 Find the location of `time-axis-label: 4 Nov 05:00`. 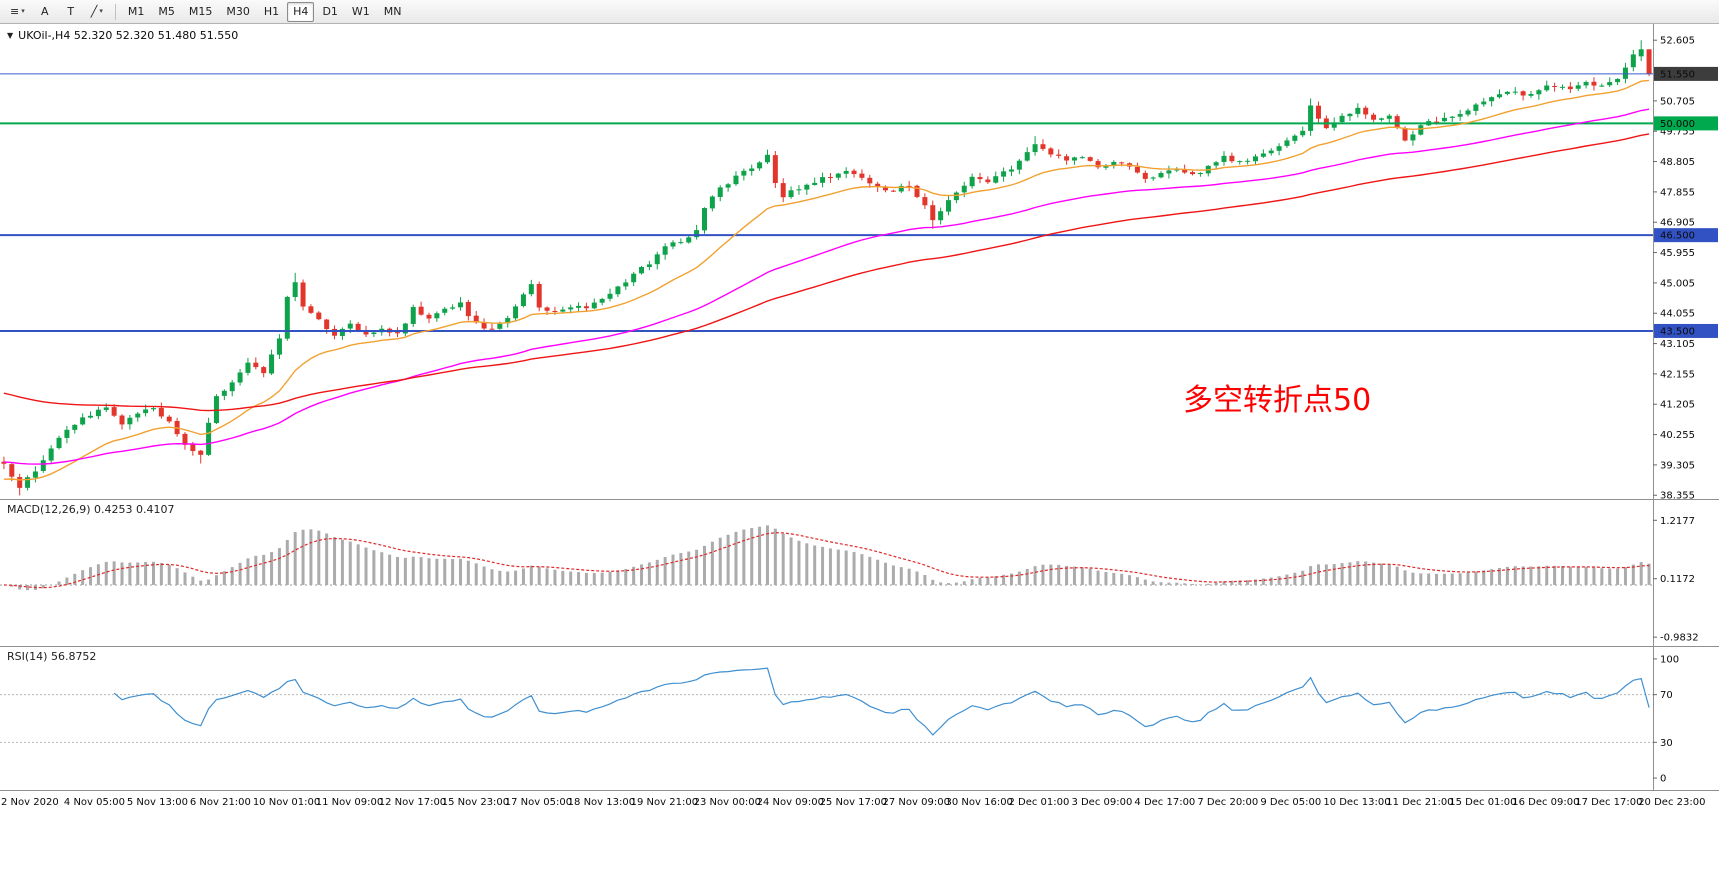

time-axis-label: 4 Nov 05:00 is located at coordinates (94, 802).